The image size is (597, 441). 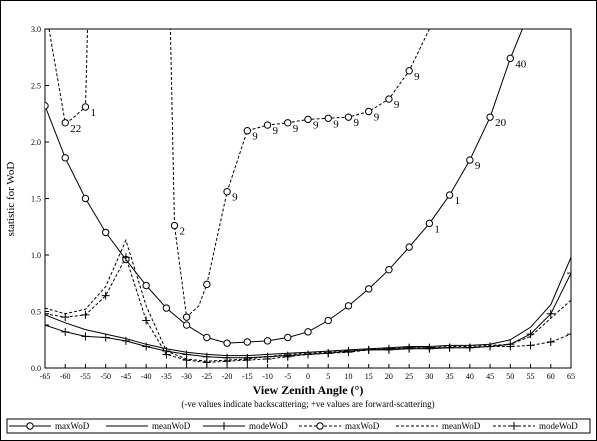 What do you see at coordinates (247, 376) in the screenshot?
I see `x-tick-label: -15` at bounding box center [247, 376].